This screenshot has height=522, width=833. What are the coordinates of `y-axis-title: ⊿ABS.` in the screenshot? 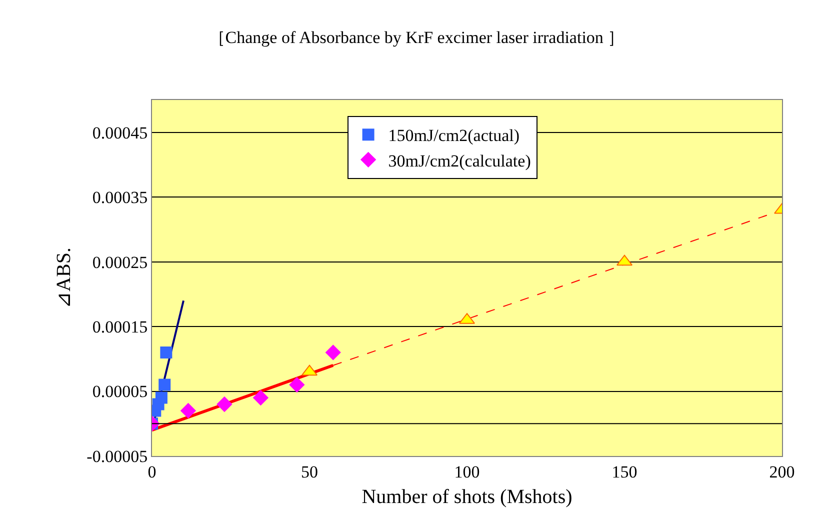 It's located at (64, 278).